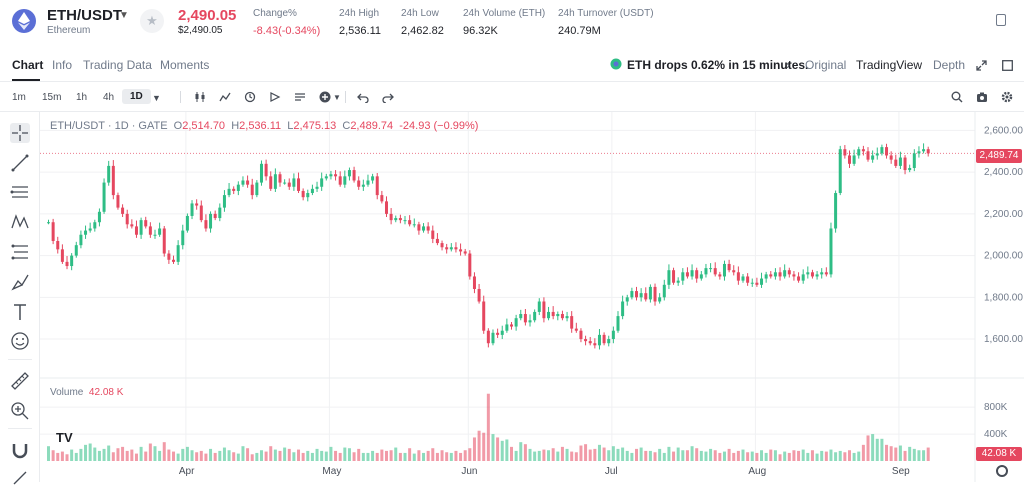 The image size is (1024, 488). What do you see at coordinates (20, 381) in the screenshot?
I see `ruler-icon` at bounding box center [20, 381].